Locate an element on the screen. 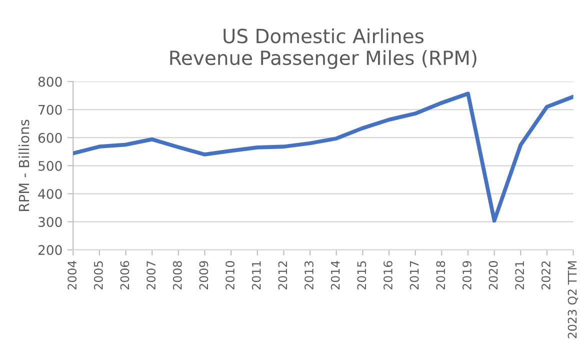 This screenshot has width=585, height=347. y-tick-label: 500 is located at coordinates (50, 165).